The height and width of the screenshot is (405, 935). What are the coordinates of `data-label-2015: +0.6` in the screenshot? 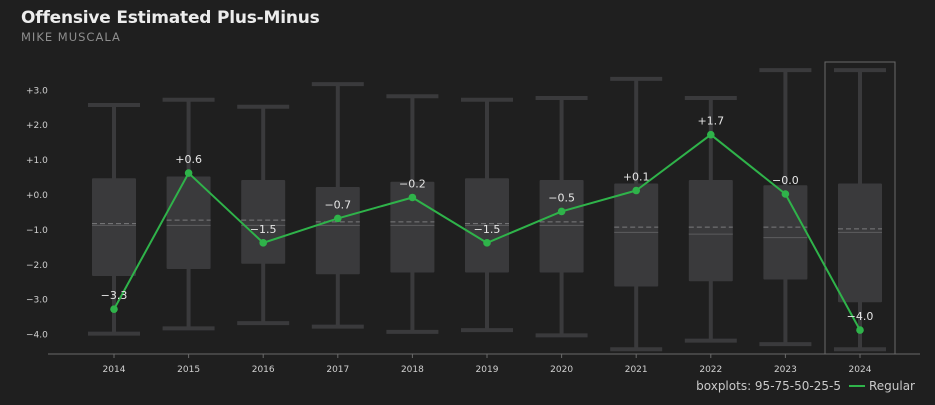 It's located at (188, 159).